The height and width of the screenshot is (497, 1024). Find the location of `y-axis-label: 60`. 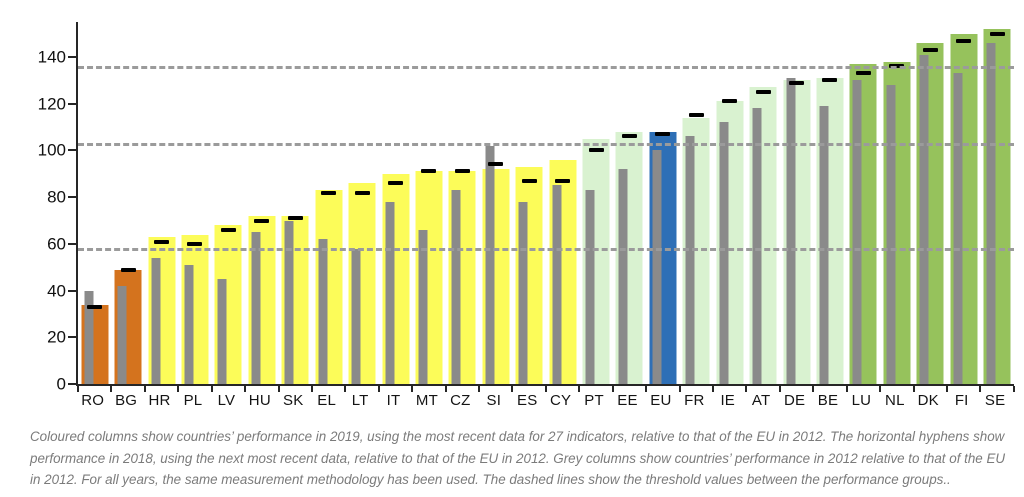

y-axis-label: 60 is located at coordinates (56, 244).